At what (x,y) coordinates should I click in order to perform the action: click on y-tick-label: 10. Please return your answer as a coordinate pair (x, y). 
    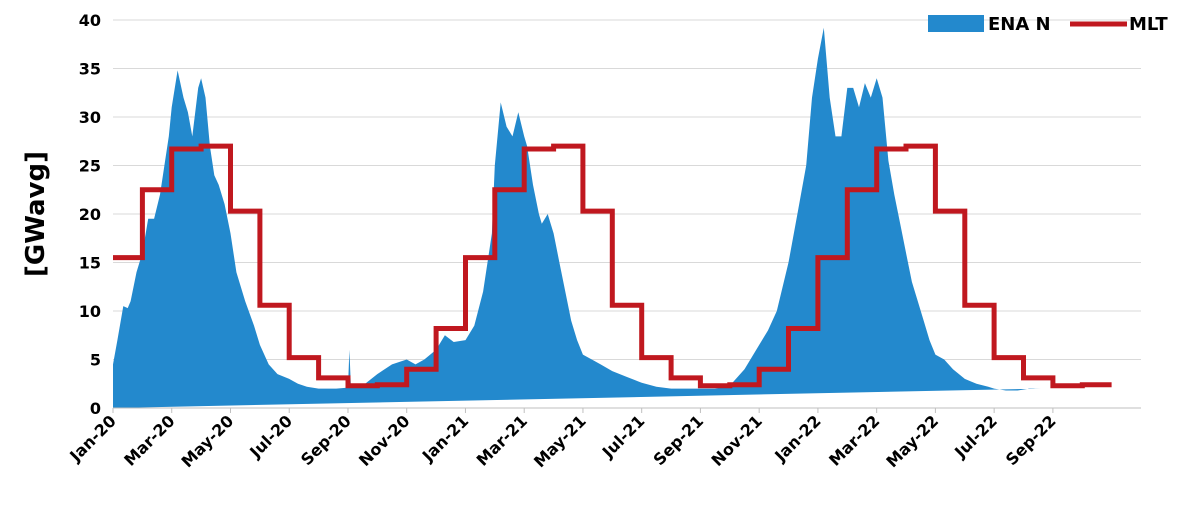
    Looking at the image, I should click on (90, 311).